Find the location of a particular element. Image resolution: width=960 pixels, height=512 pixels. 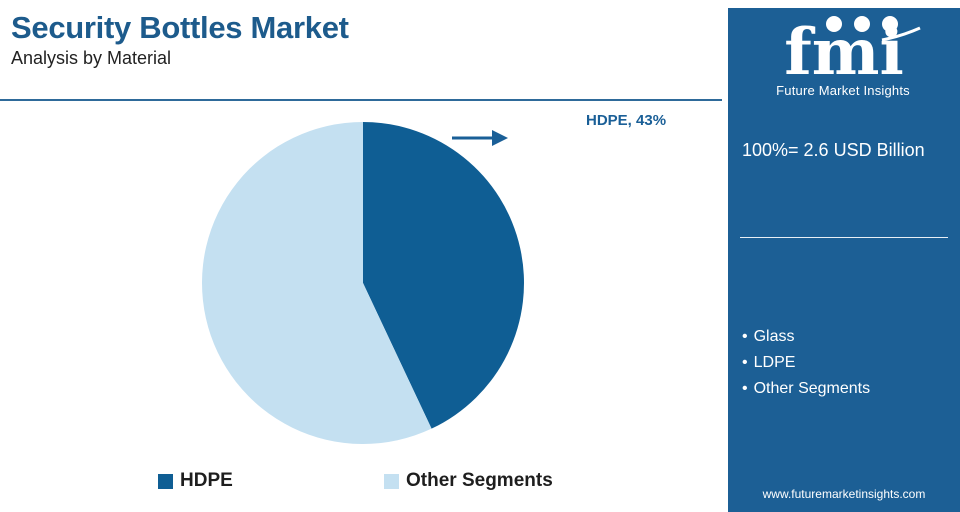

fmi-logo-icon: fmi is located at coordinates (852, 49).